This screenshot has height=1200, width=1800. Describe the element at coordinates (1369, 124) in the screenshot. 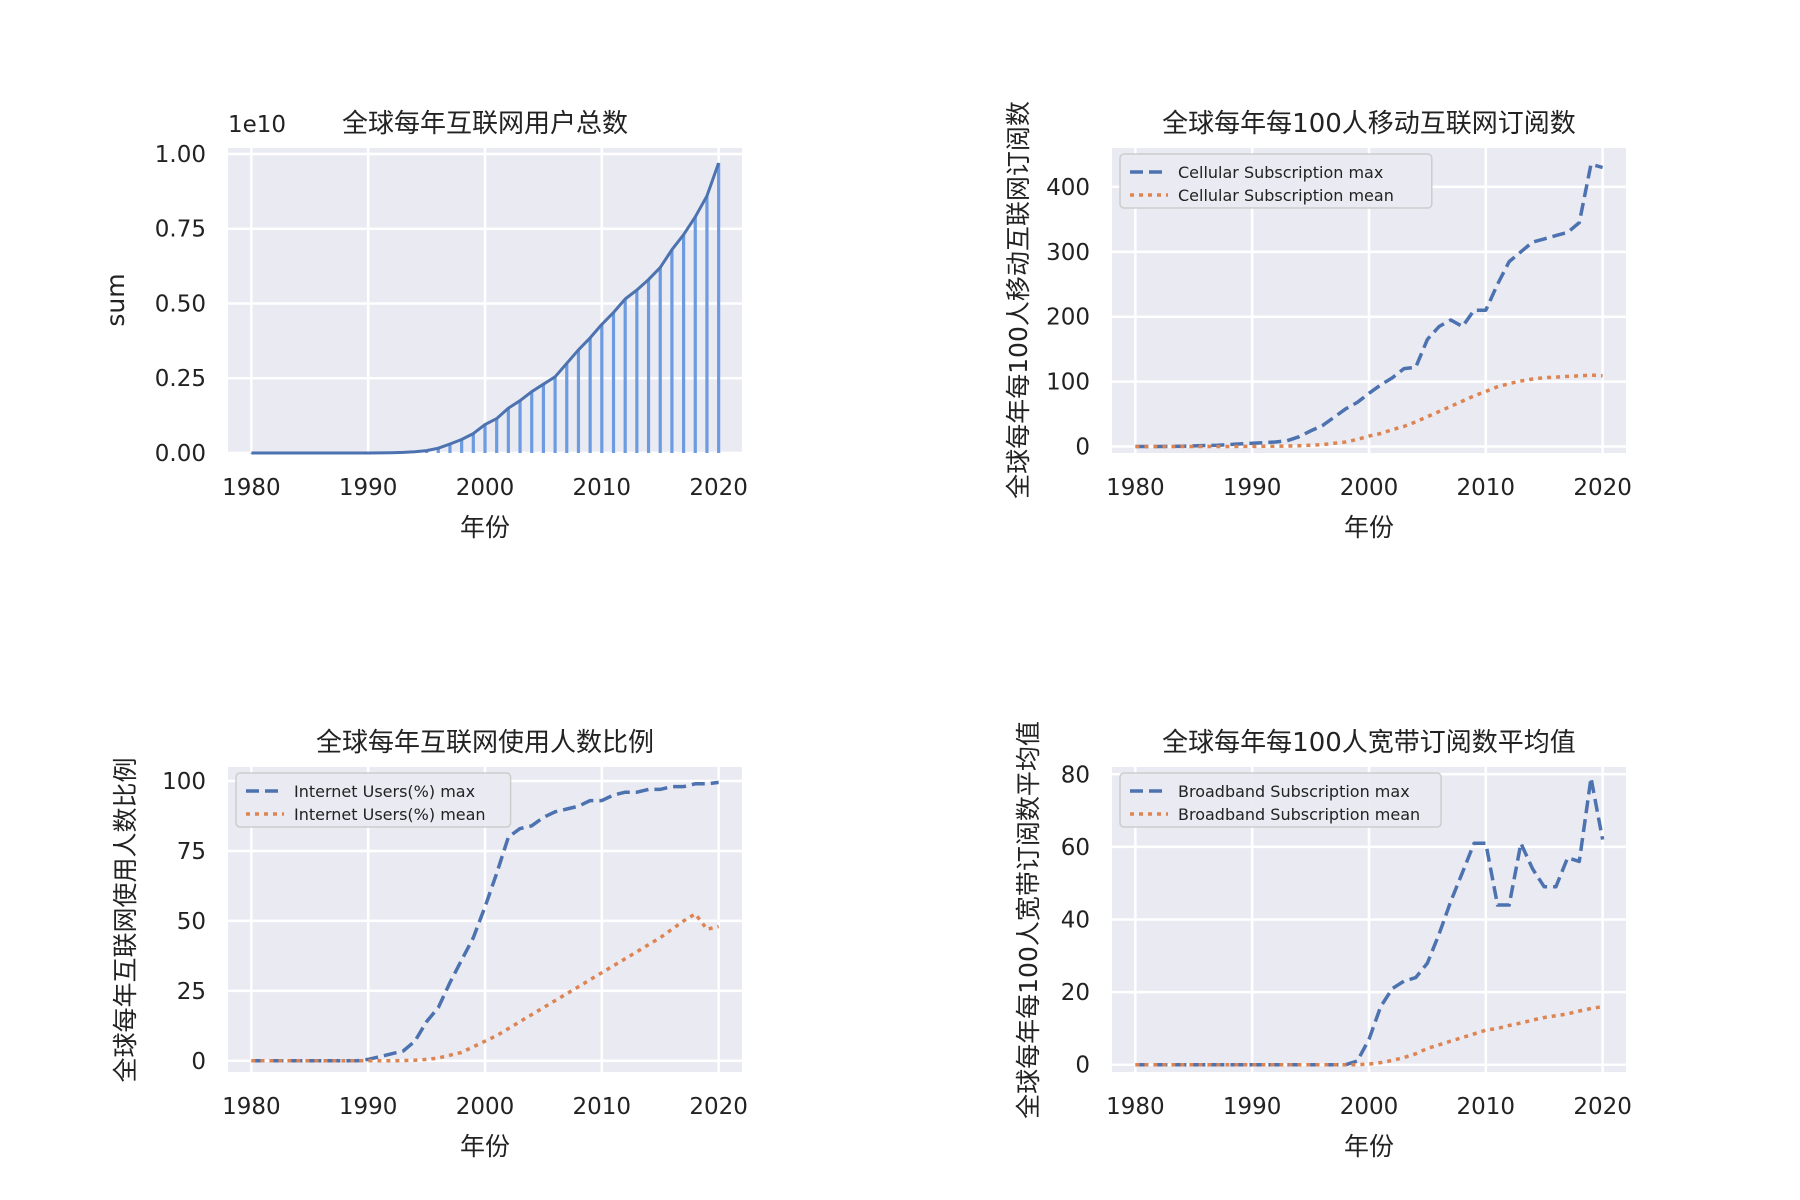

I see `chart-title: 全球每年每100人移动互联网订阅数` at that location.